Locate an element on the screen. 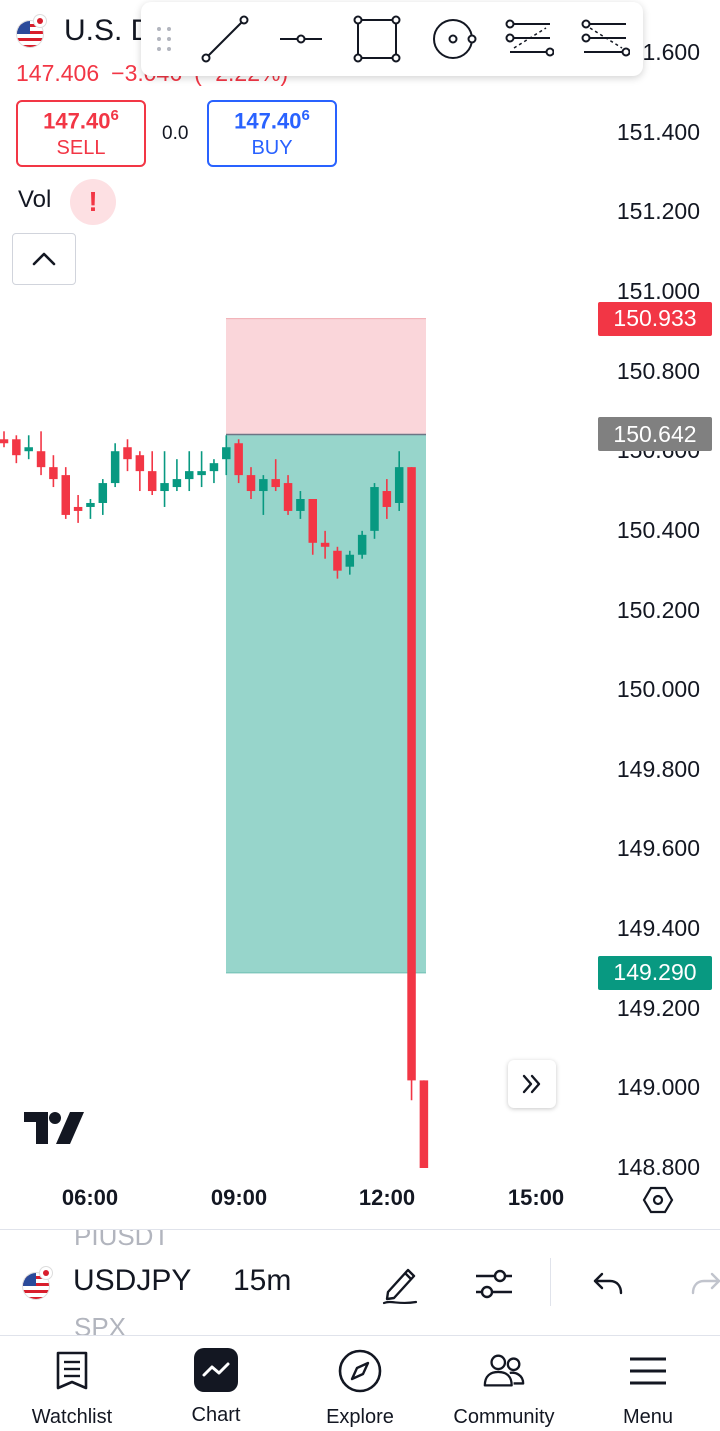 The height and width of the screenshot is (1431, 720). bottom-navigation: Watchlist Chart Explore Community is located at coordinates (360, 1383).